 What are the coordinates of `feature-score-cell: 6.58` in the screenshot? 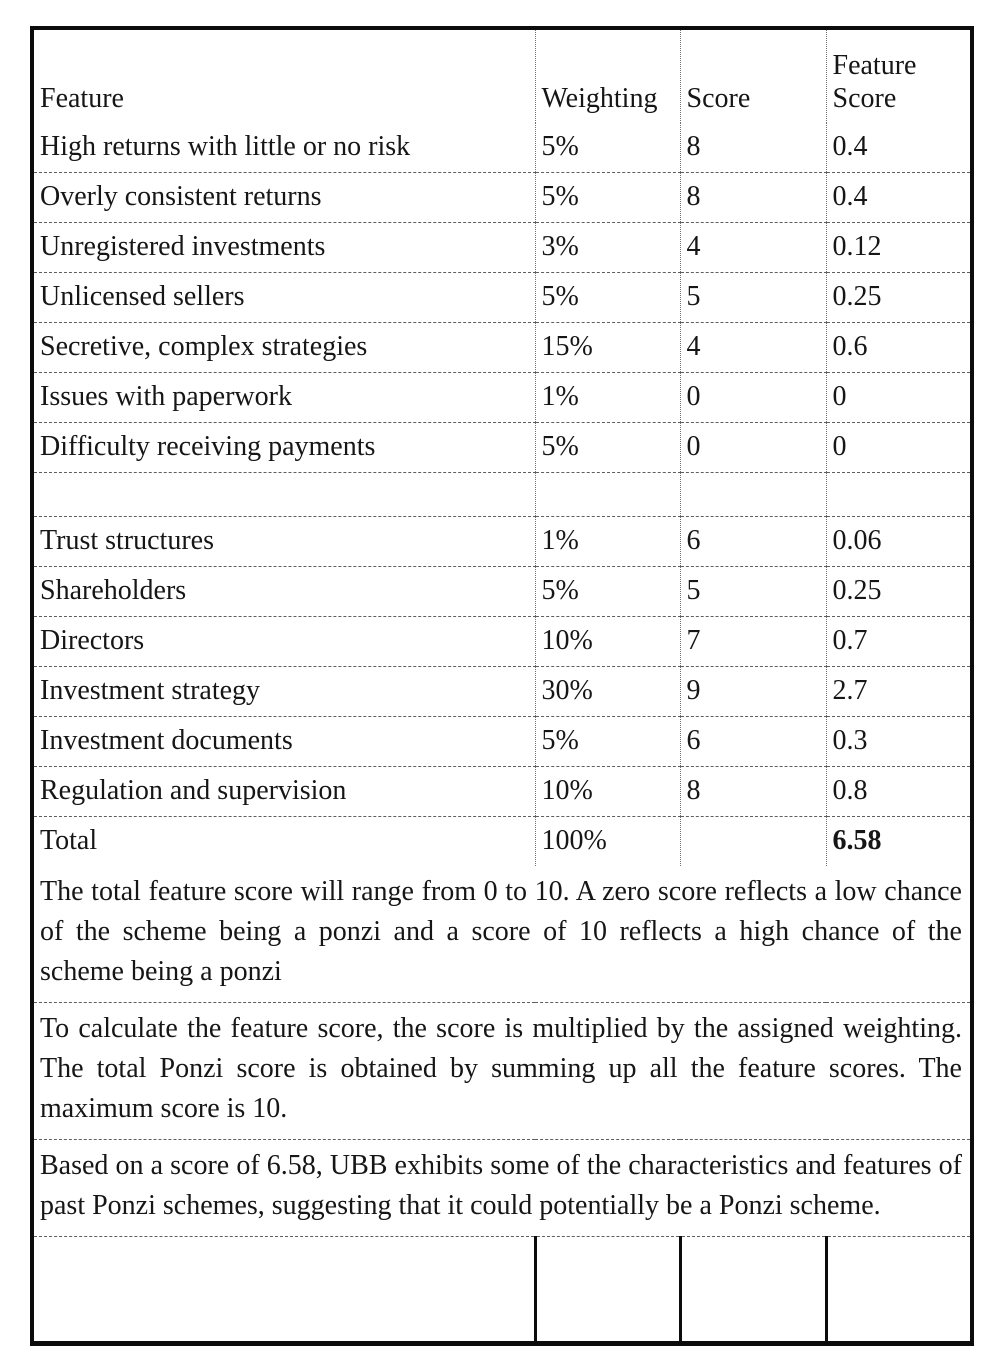 It's located at (898, 841).